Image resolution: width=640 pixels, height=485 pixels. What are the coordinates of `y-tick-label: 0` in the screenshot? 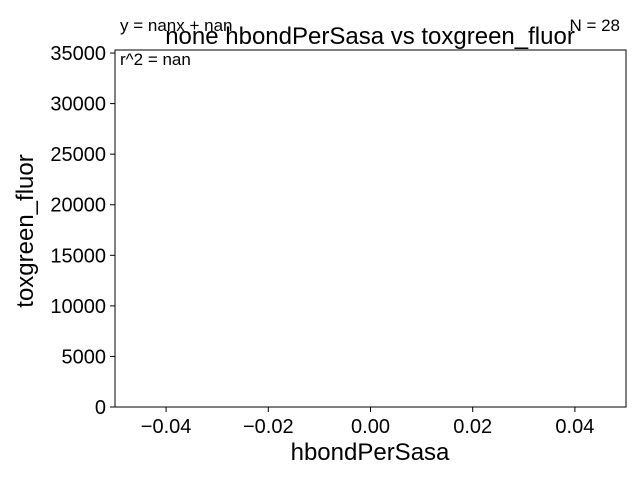 It's located at (100, 408).